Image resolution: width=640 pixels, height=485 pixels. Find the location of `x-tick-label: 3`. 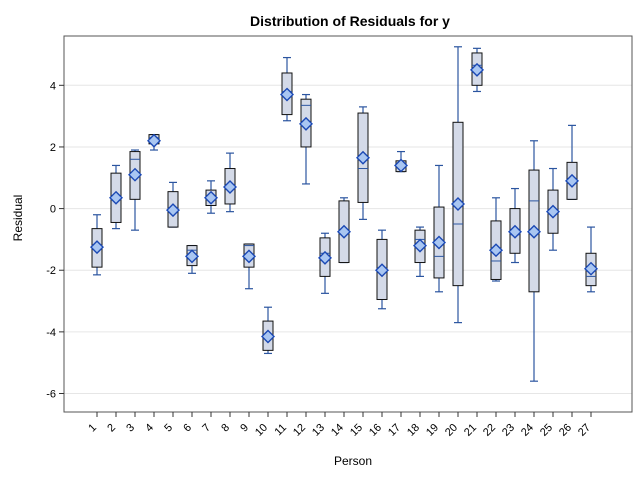

x-tick-label: 3 is located at coordinates (130, 428).